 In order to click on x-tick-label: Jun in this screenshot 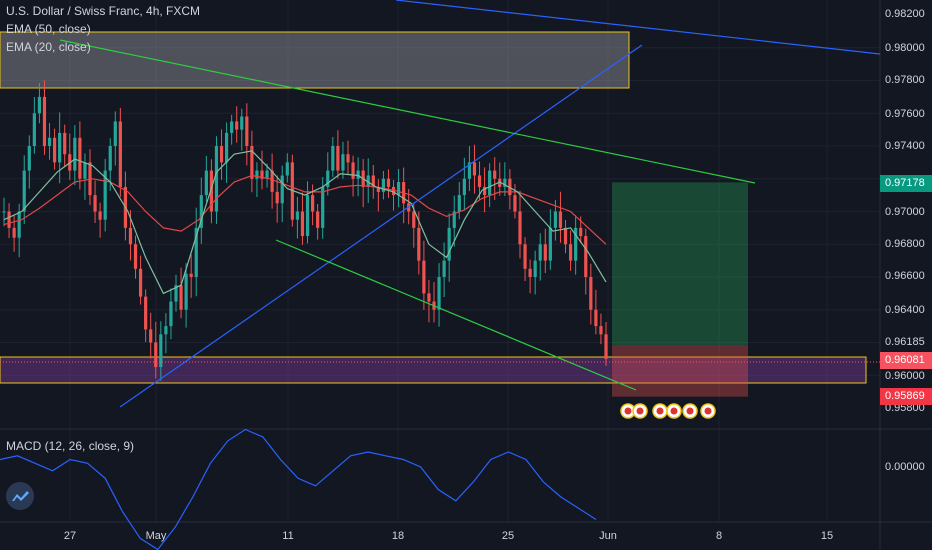, I will do `click(608, 536)`.